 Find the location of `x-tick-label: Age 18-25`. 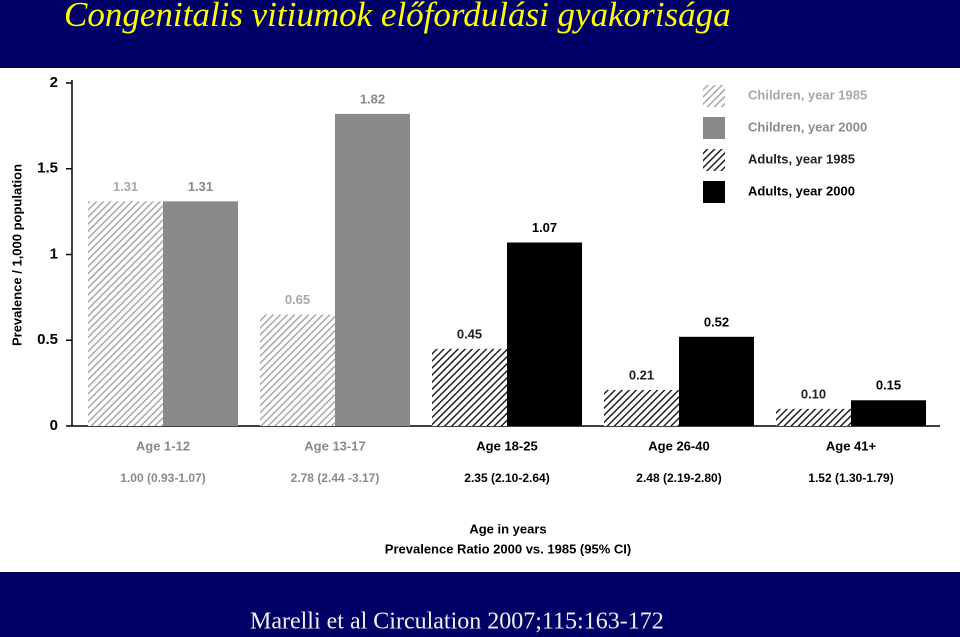

x-tick-label: Age 18-25 is located at coordinates (506, 445).